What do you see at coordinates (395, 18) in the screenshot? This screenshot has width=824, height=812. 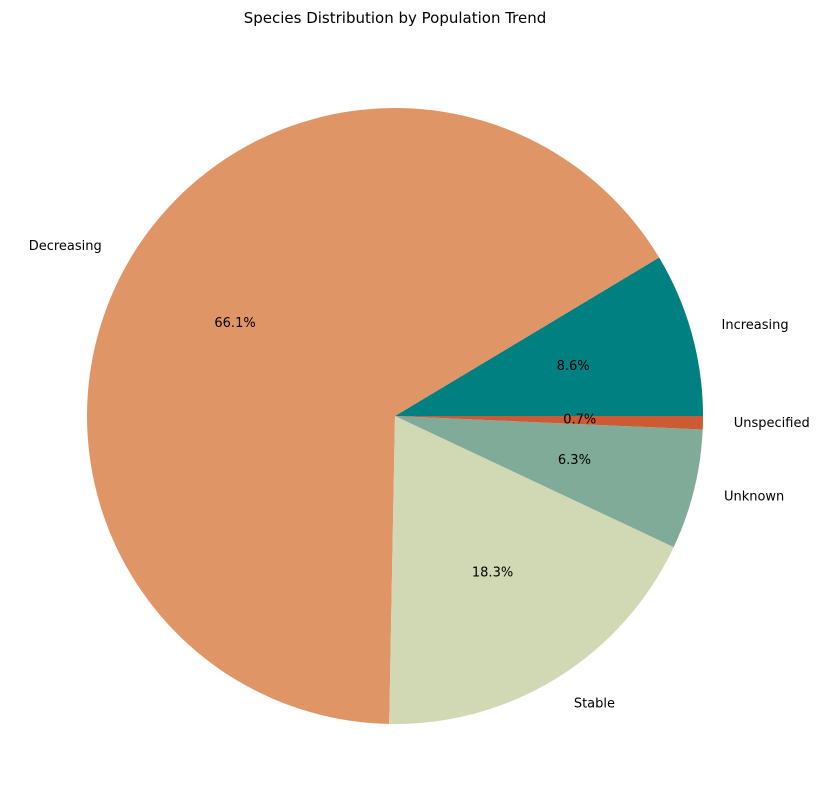 I see `chart-title: Species Distribution by Population Trend` at bounding box center [395, 18].